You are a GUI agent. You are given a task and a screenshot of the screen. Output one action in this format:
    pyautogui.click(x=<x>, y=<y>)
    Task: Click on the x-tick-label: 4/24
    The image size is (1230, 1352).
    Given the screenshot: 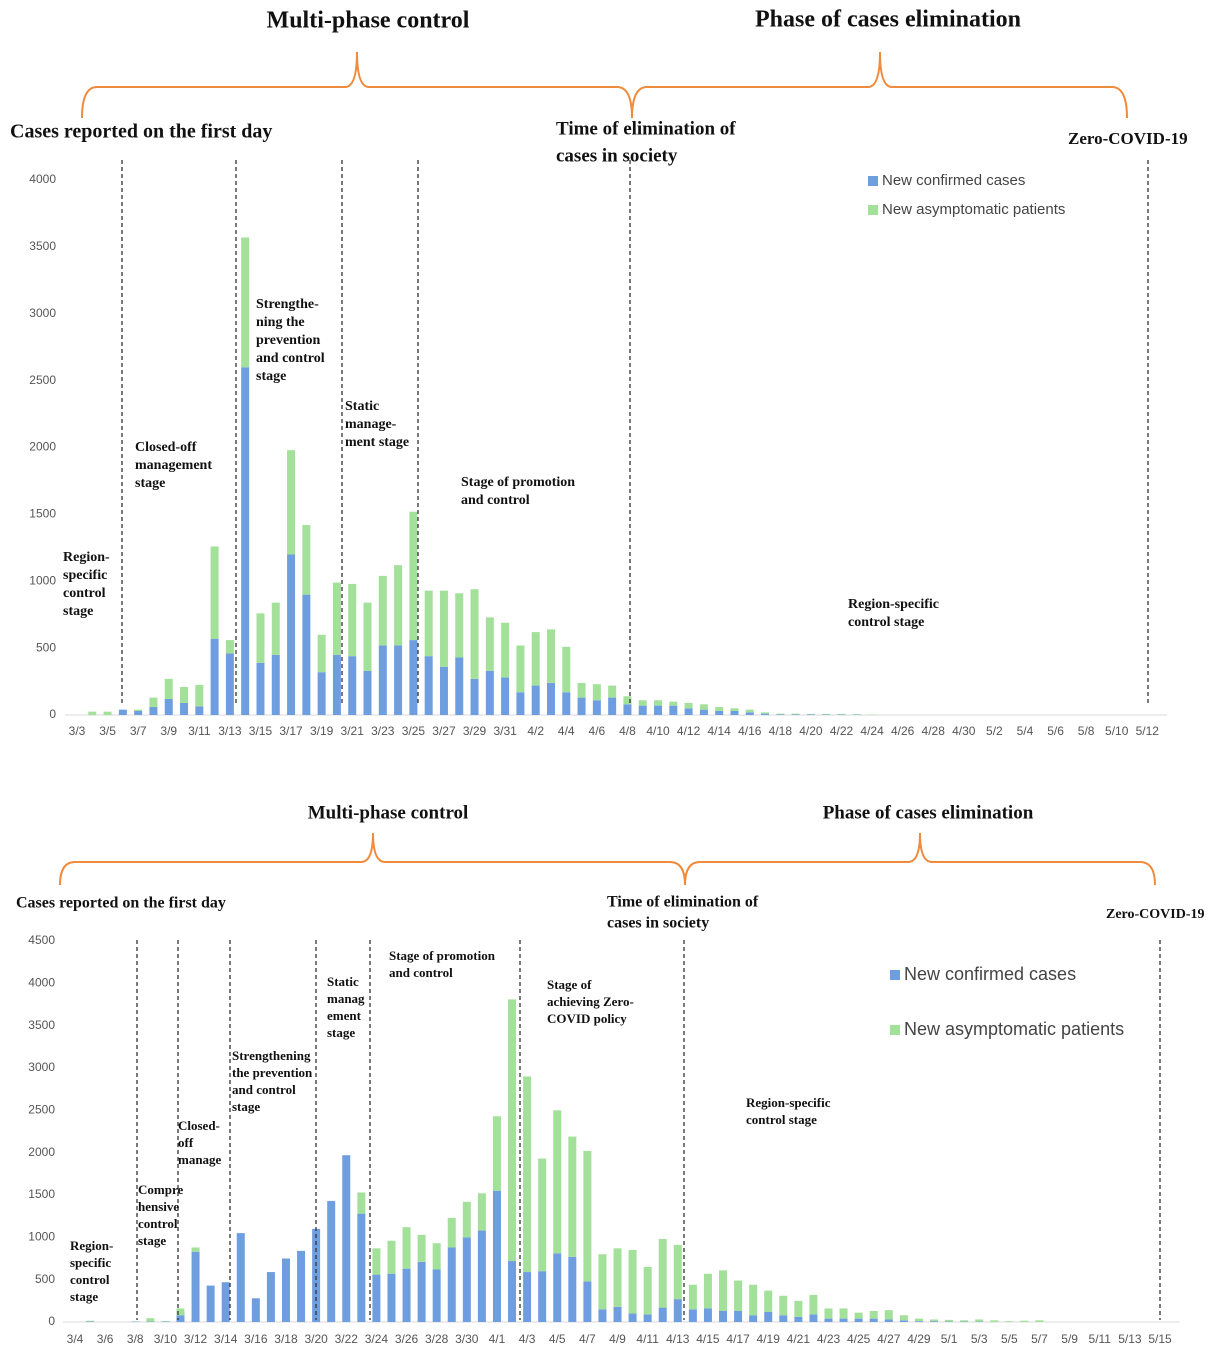 What is the action you would take?
    pyautogui.click(x=872, y=731)
    